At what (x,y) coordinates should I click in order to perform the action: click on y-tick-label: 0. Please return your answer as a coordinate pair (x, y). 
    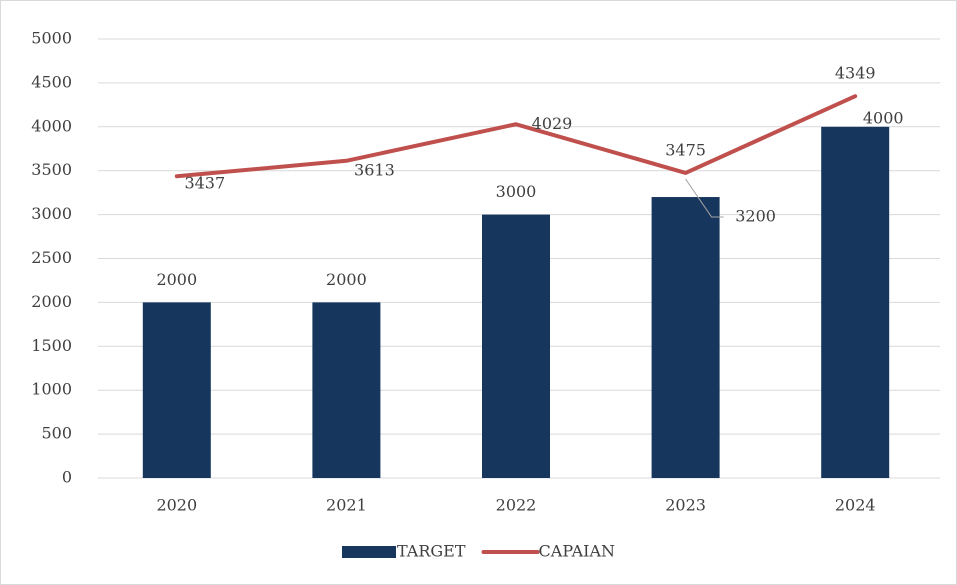
    Looking at the image, I should click on (67, 477).